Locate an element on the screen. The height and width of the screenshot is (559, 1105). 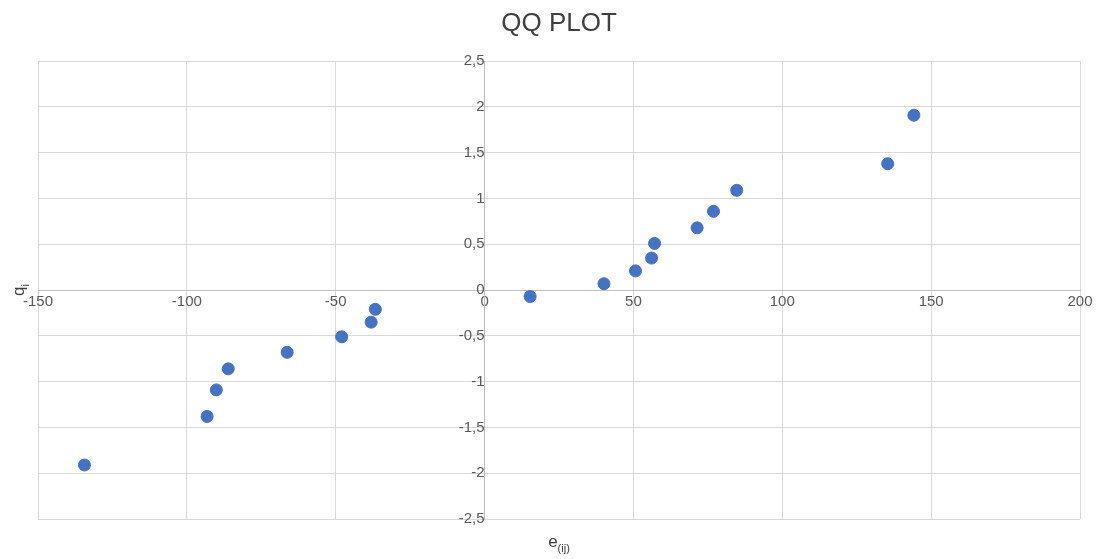
y-tick-label: -0,5 is located at coordinates (471, 335).